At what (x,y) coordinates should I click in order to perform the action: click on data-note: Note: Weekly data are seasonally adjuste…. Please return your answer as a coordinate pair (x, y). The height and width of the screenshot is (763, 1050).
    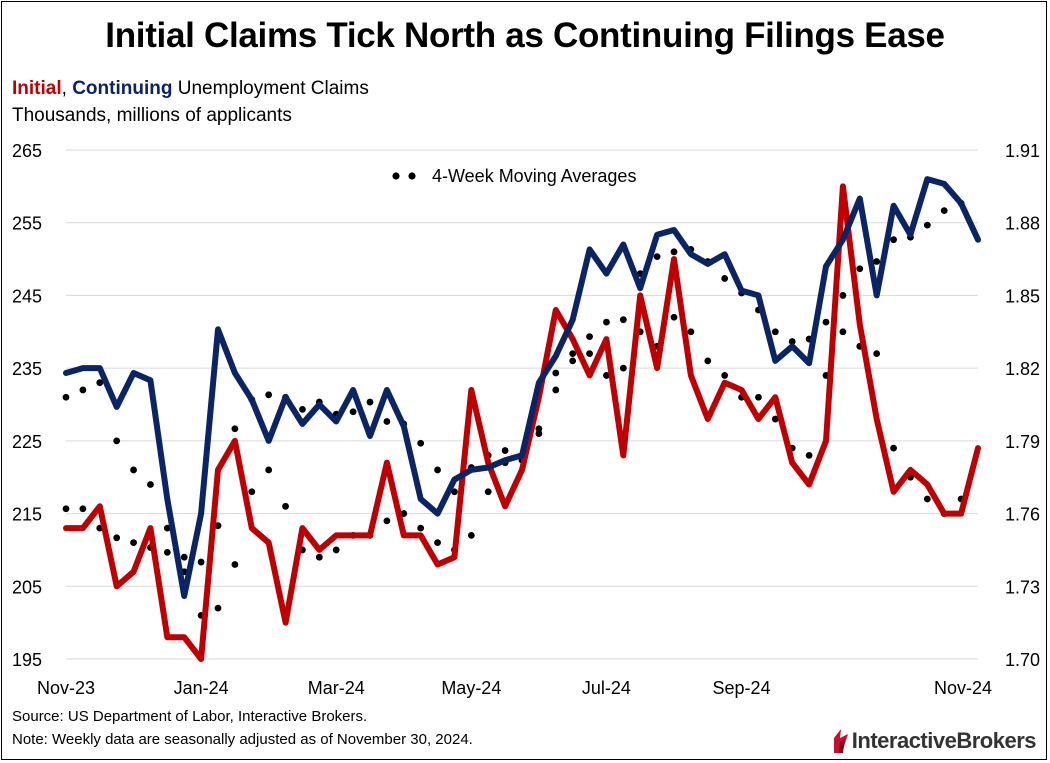
    Looking at the image, I should click on (242, 739).